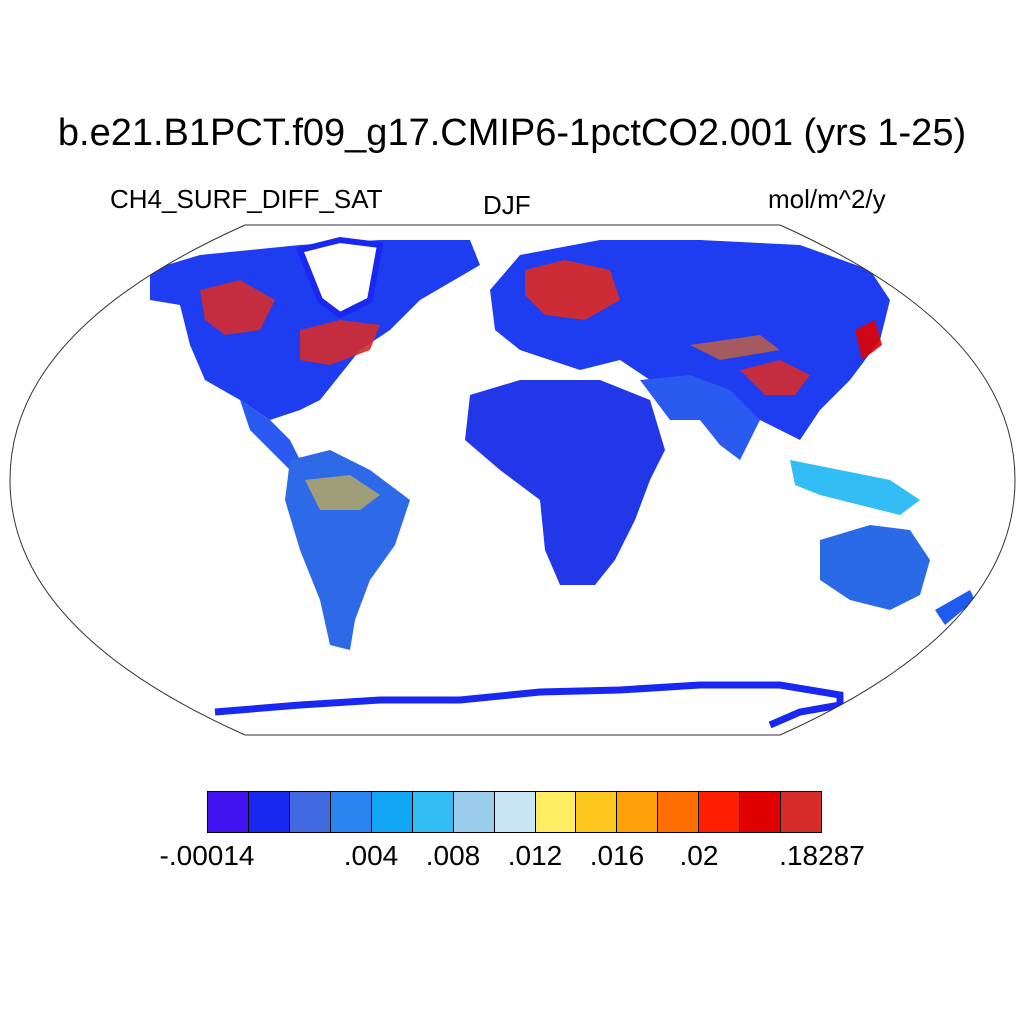 Image resolution: width=1024 pixels, height=1024 pixels. What do you see at coordinates (617, 855) in the screenshot?
I see `colorbar-tick-label: .016` at bounding box center [617, 855].